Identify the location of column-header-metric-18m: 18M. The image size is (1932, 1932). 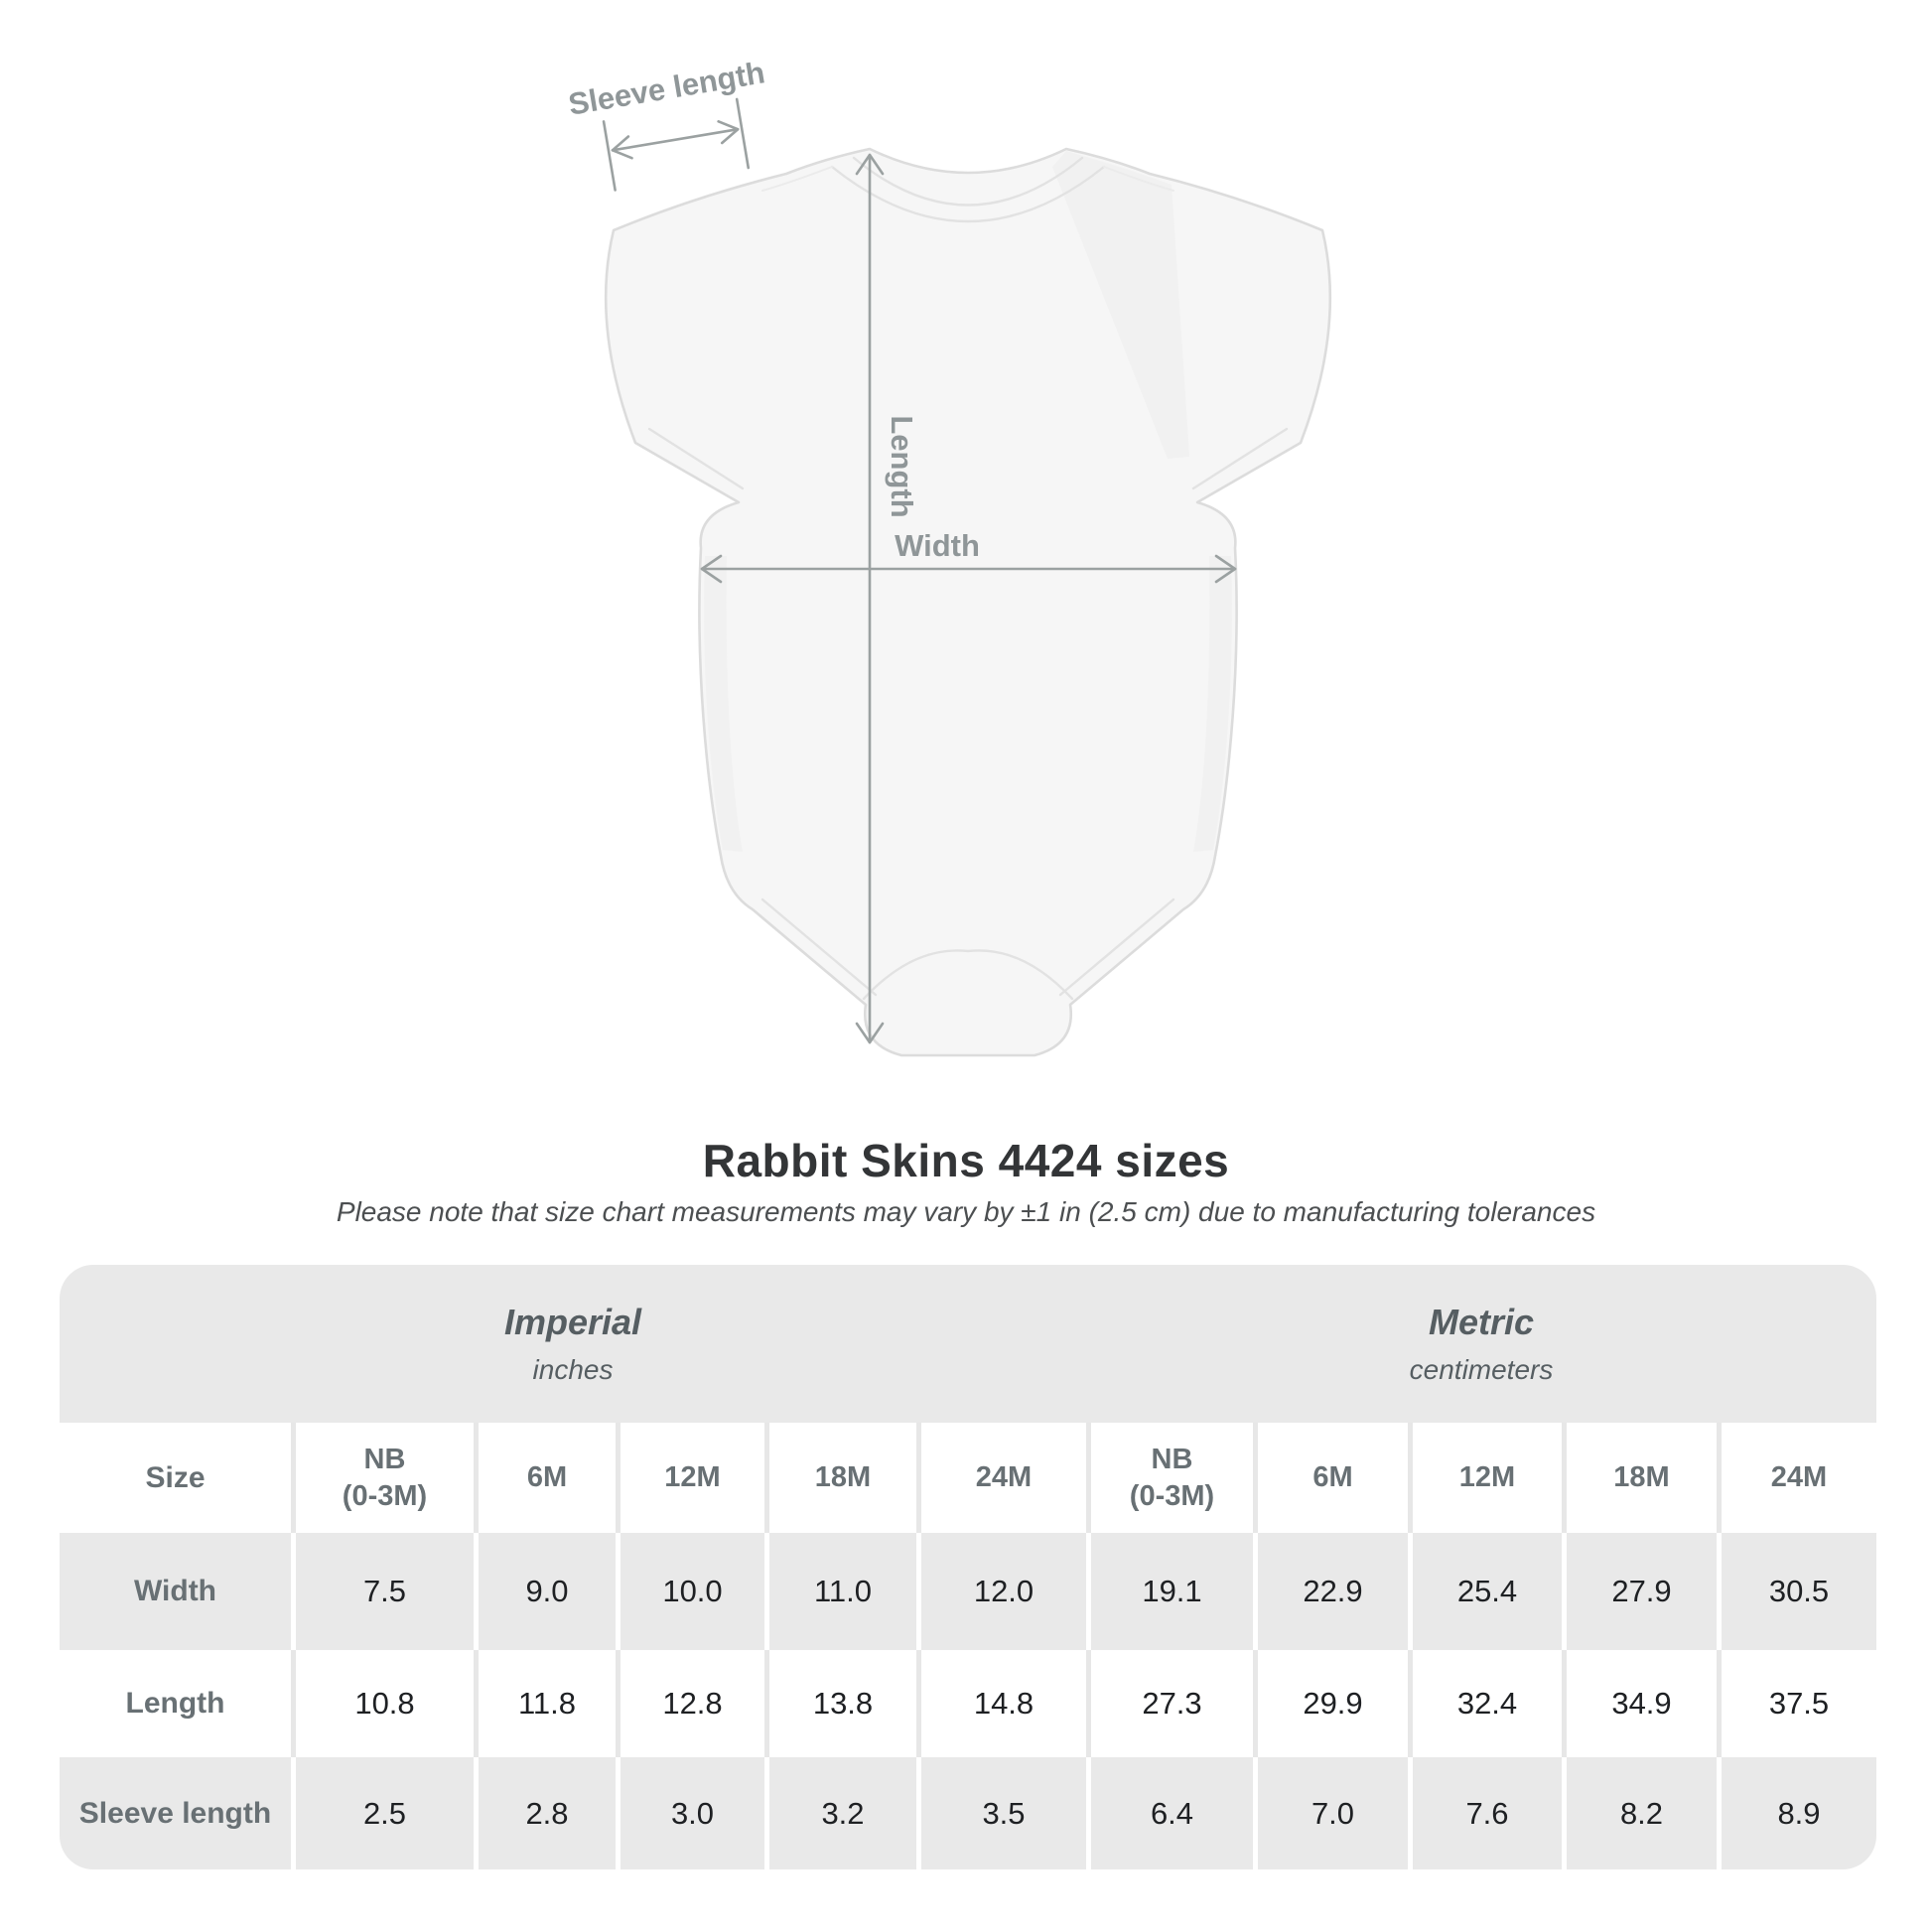
(1640, 1478).